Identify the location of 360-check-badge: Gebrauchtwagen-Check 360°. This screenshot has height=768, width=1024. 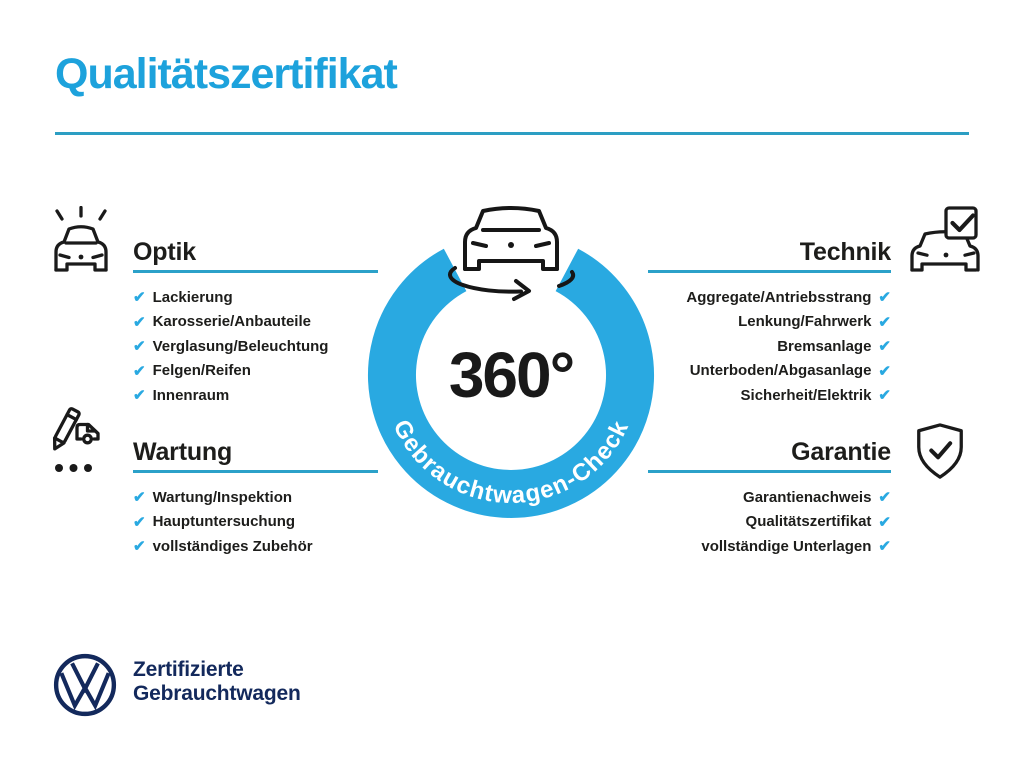
(511, 362).